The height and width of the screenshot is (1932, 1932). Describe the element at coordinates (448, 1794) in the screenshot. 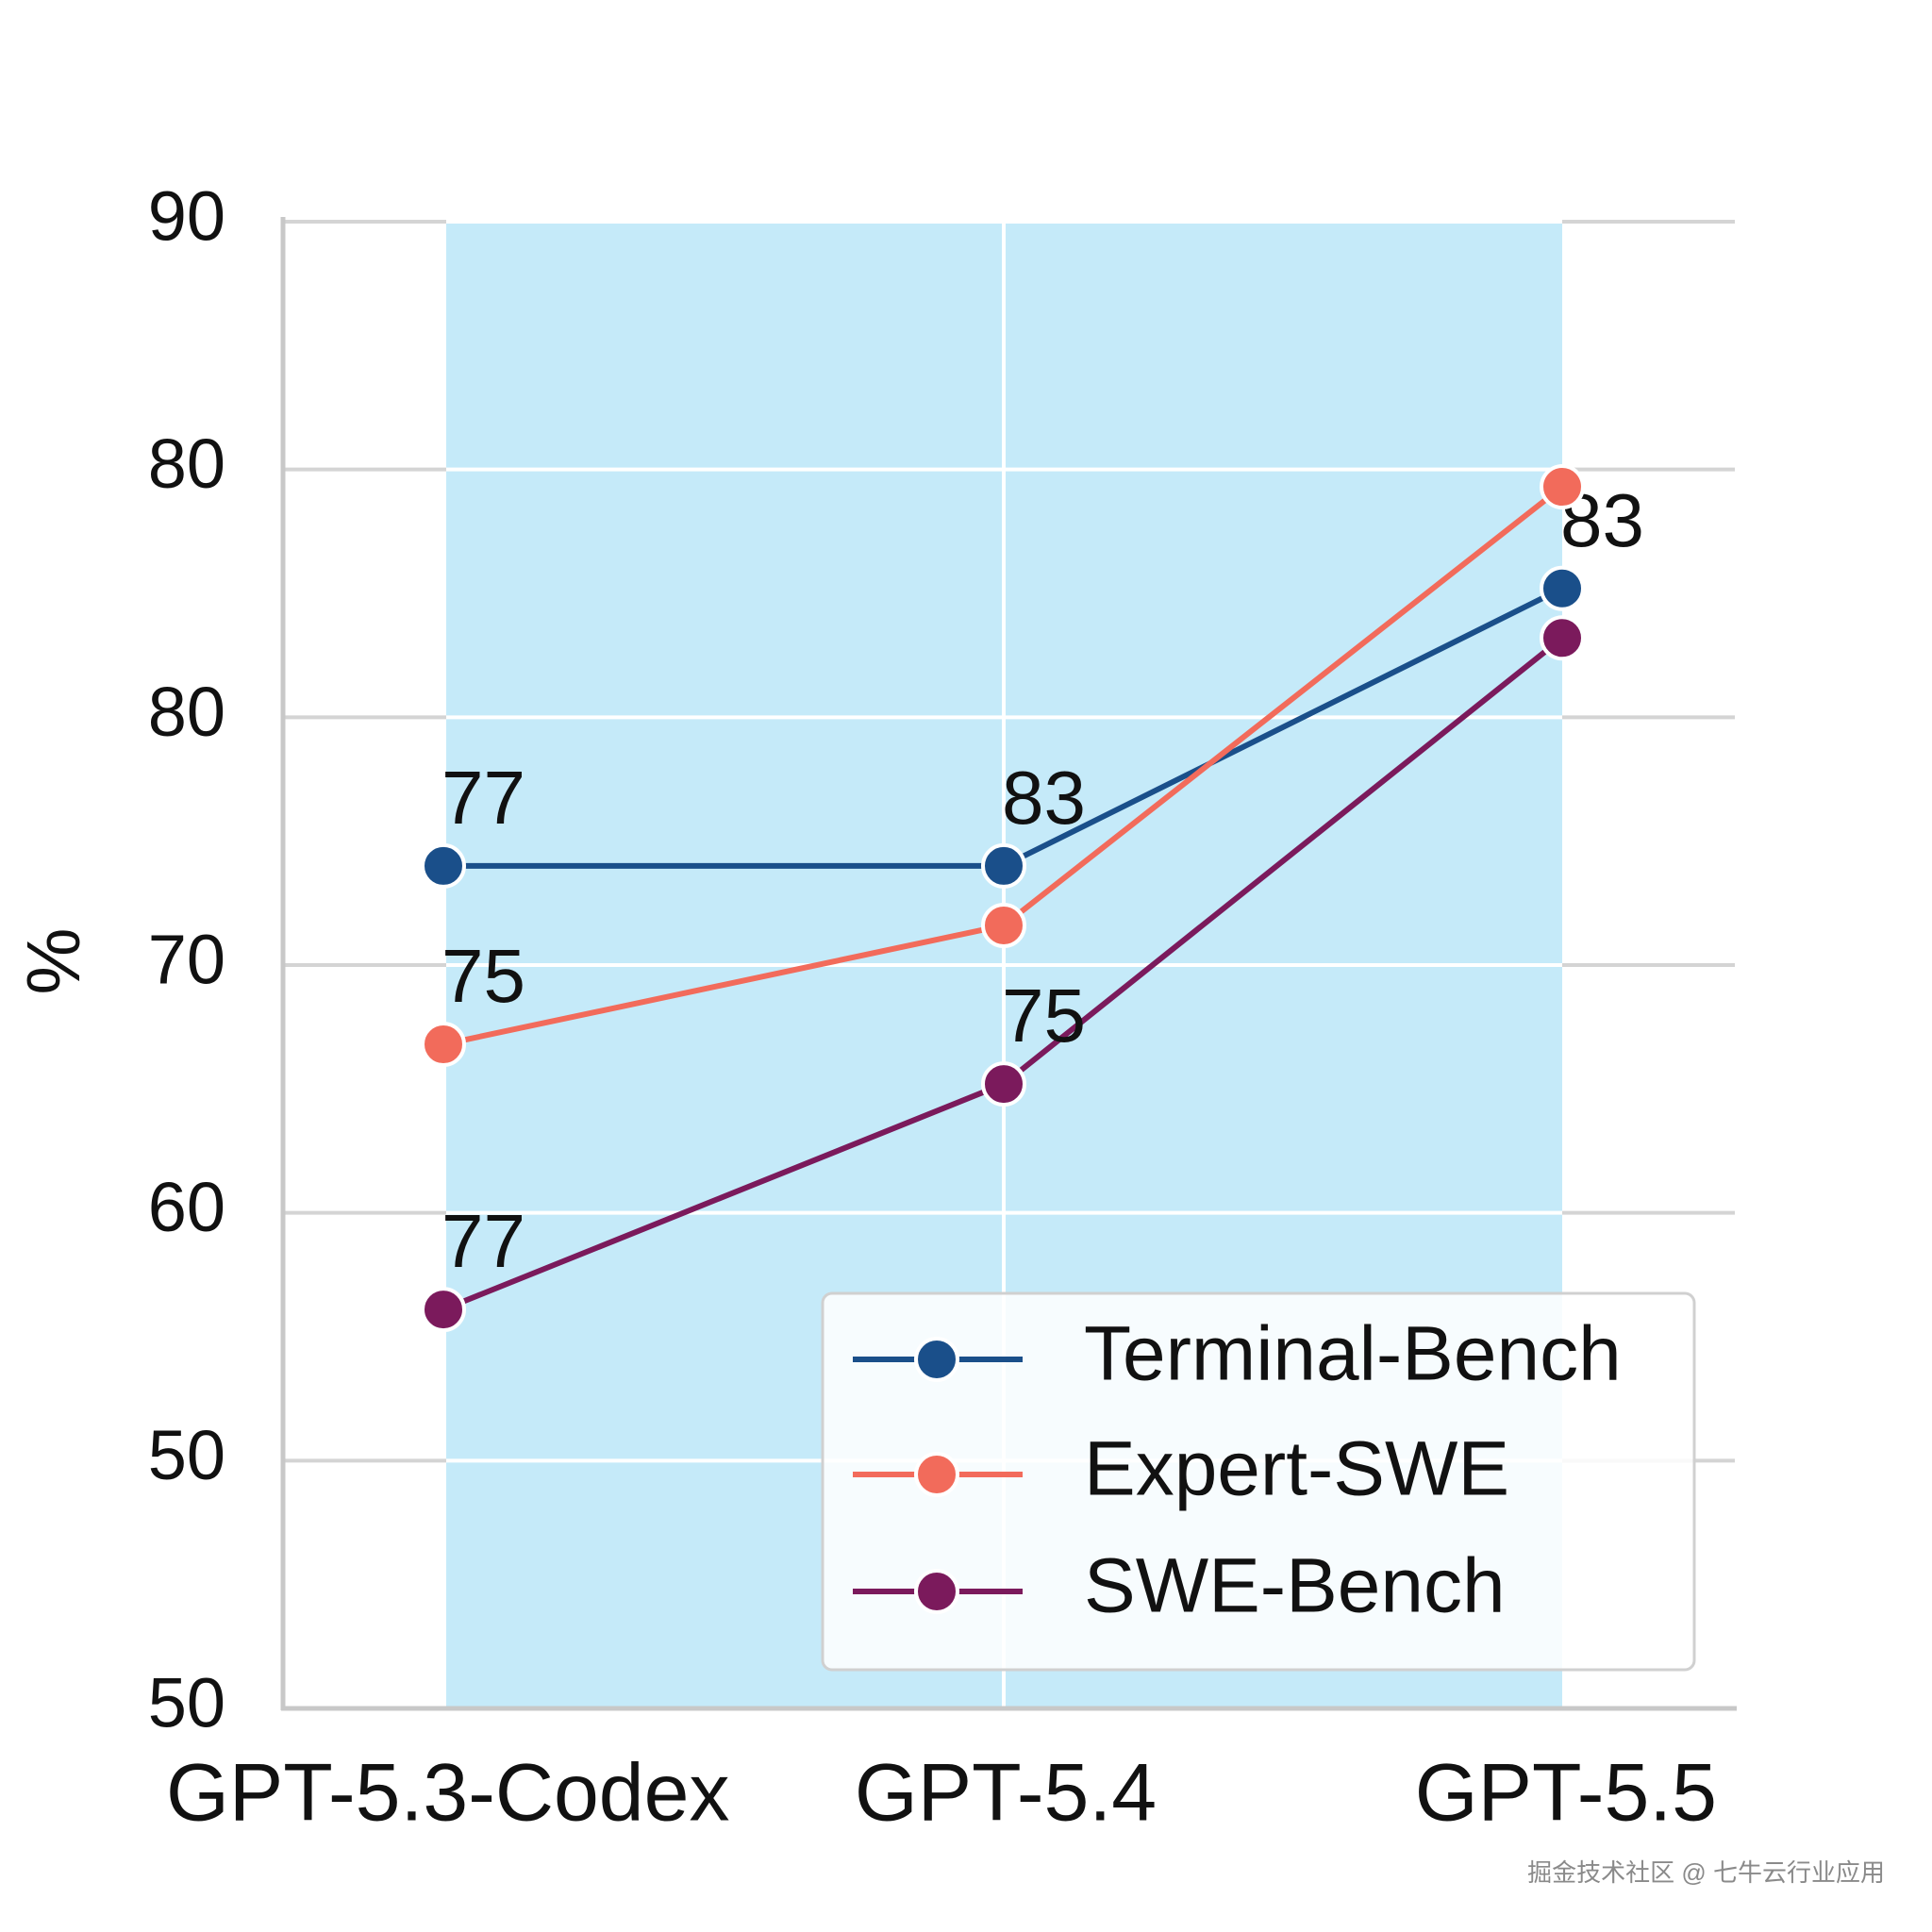

I see `x-tick-label: GPT-5.3-Codex` at that location.